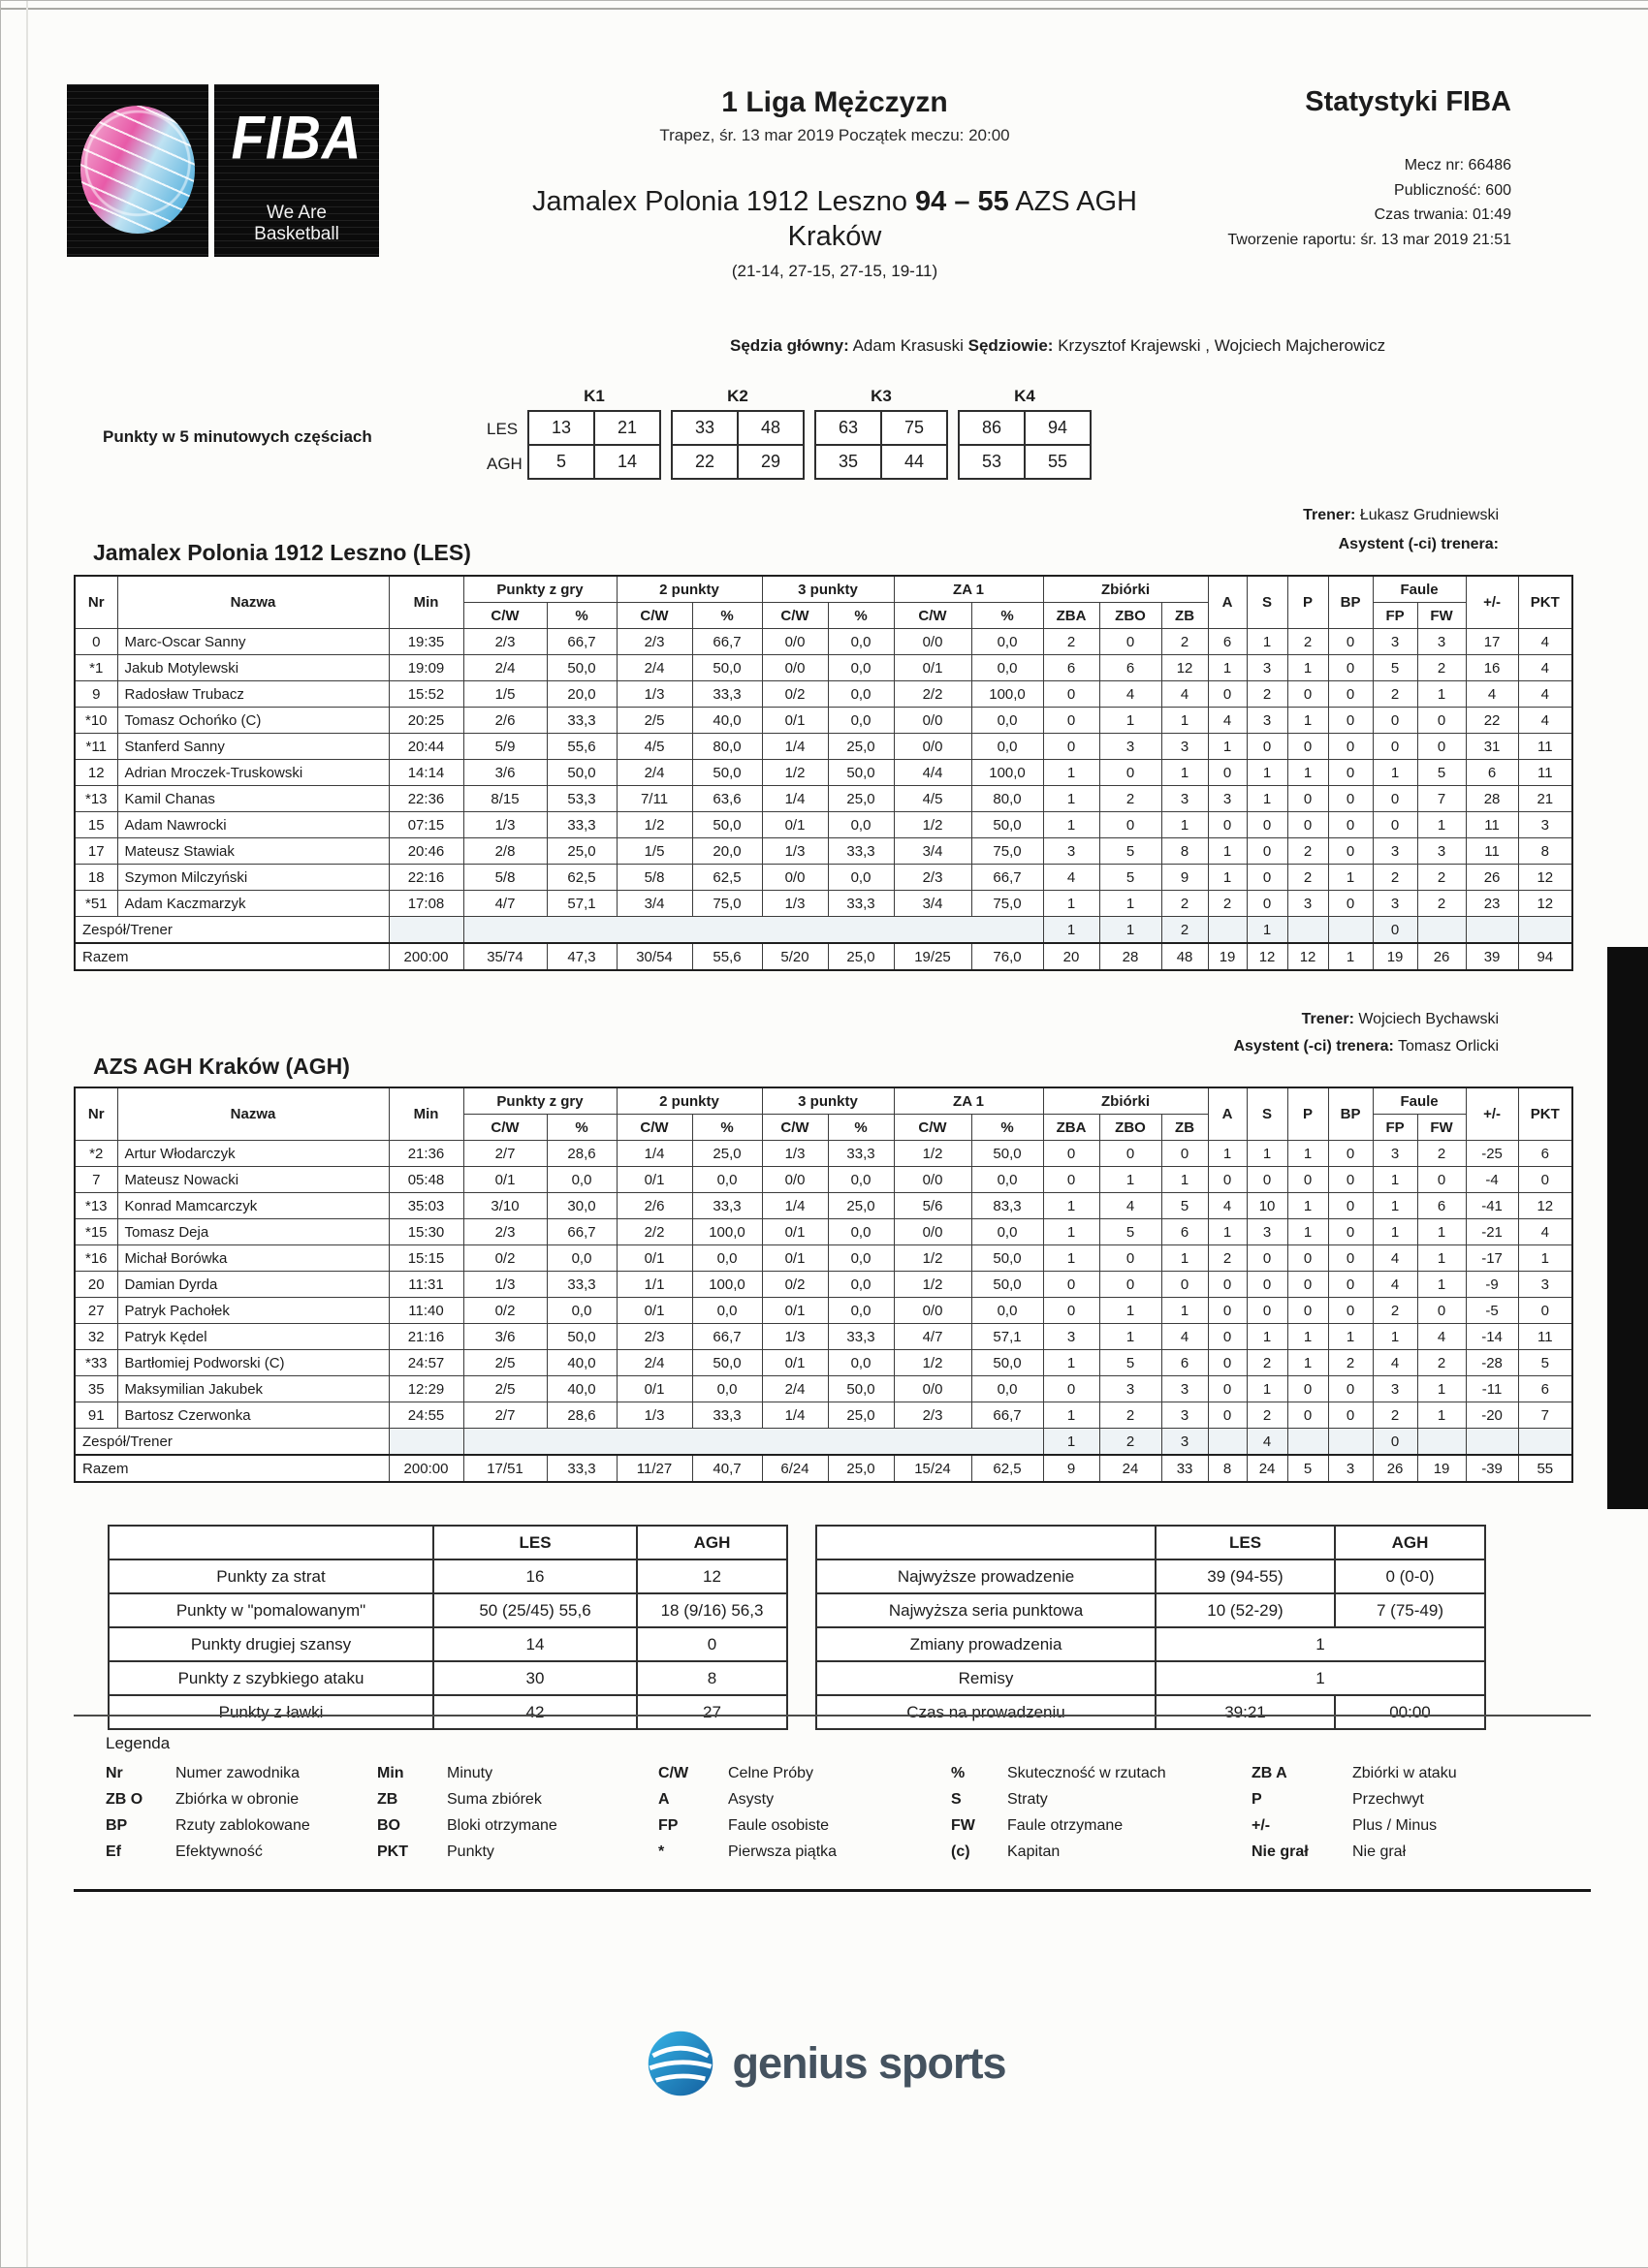 This screenshot has width=1648, height=2268. I want to click on quarter-group: K4 86 94 53 55, so click(1025, 434).